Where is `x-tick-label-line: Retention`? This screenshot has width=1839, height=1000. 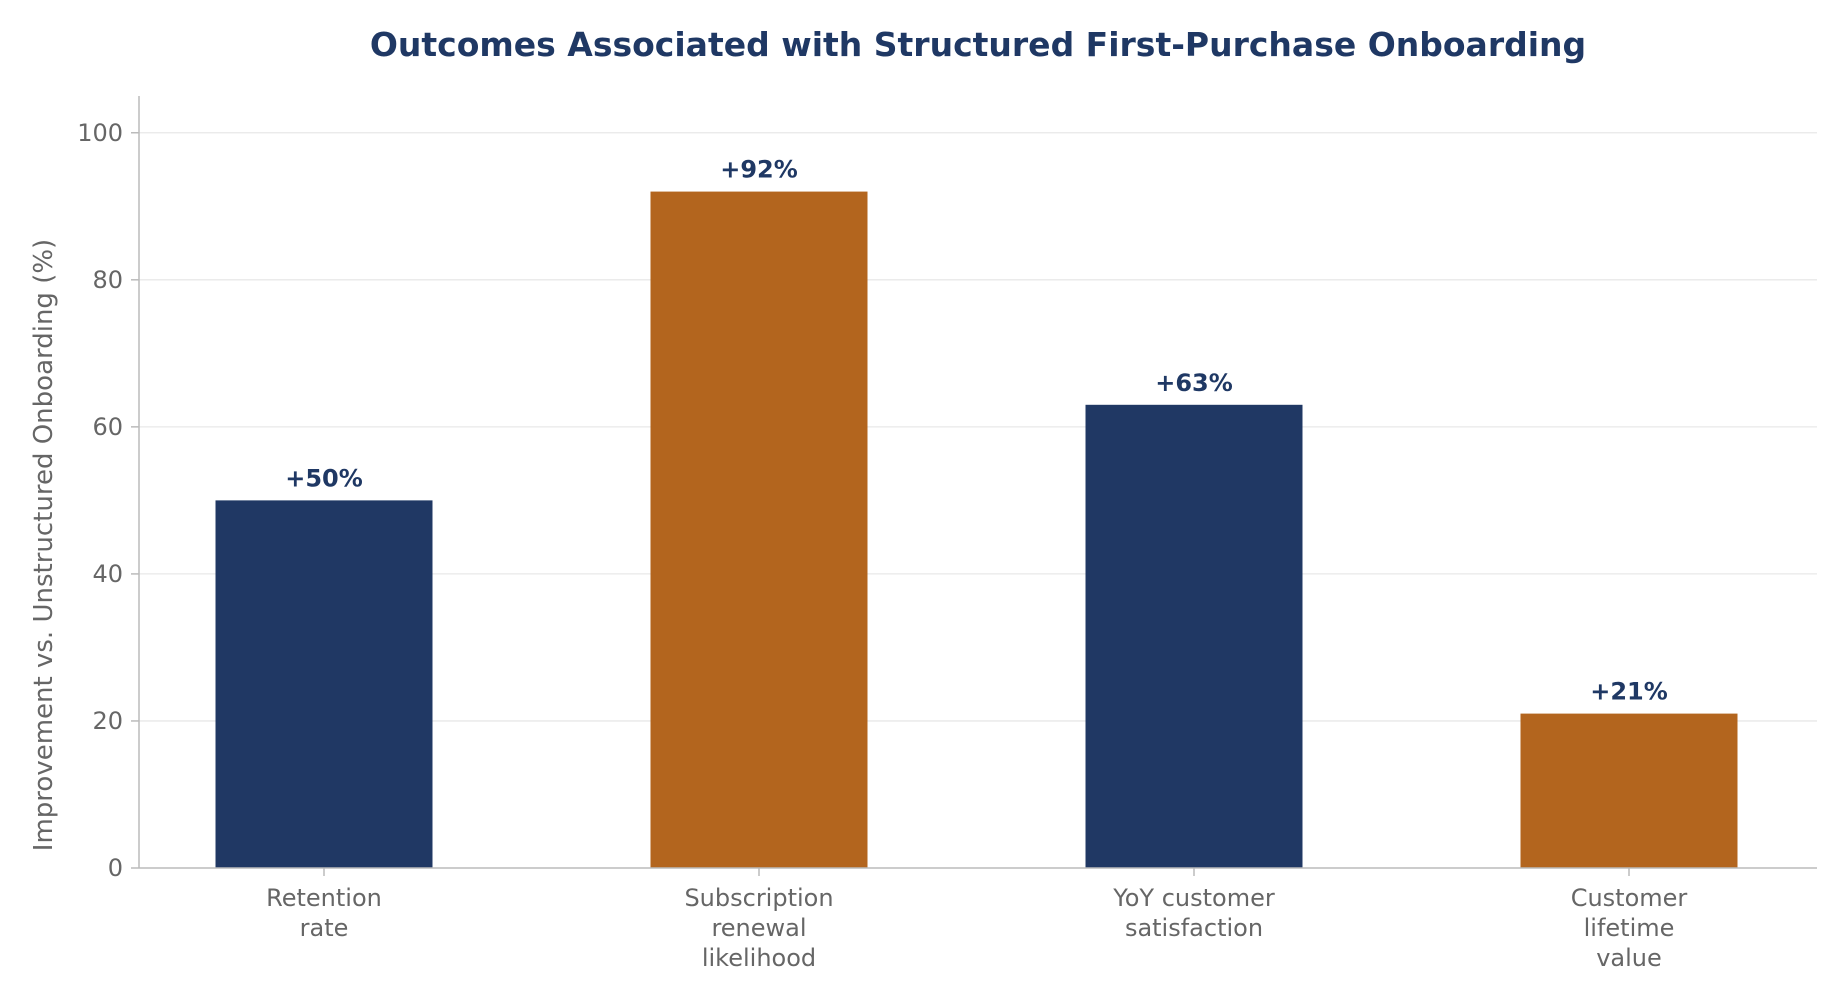 x-tick-label-line: Retention is located at coordinates (324, 898).